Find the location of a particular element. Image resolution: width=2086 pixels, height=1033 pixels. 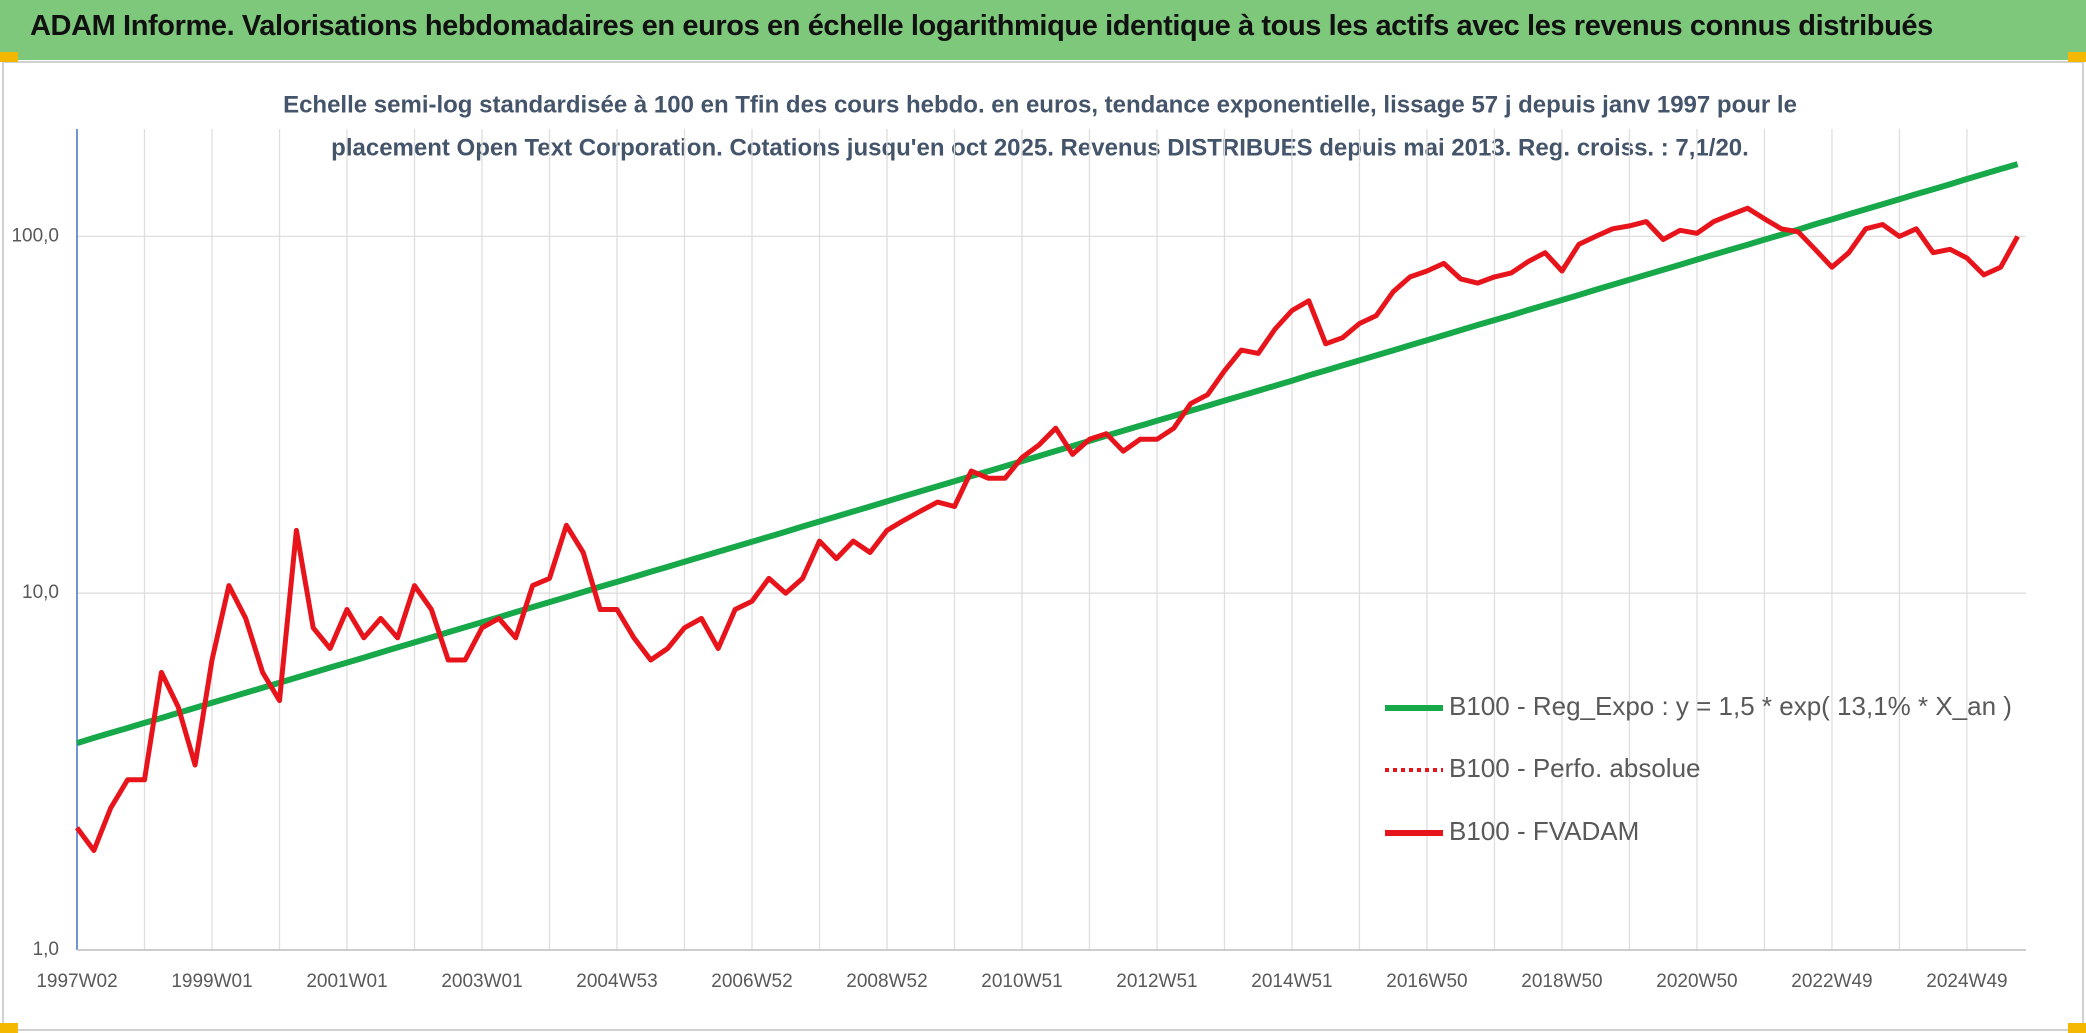

x-tick-label: 1999W01 is located at coordinates (211, 981).